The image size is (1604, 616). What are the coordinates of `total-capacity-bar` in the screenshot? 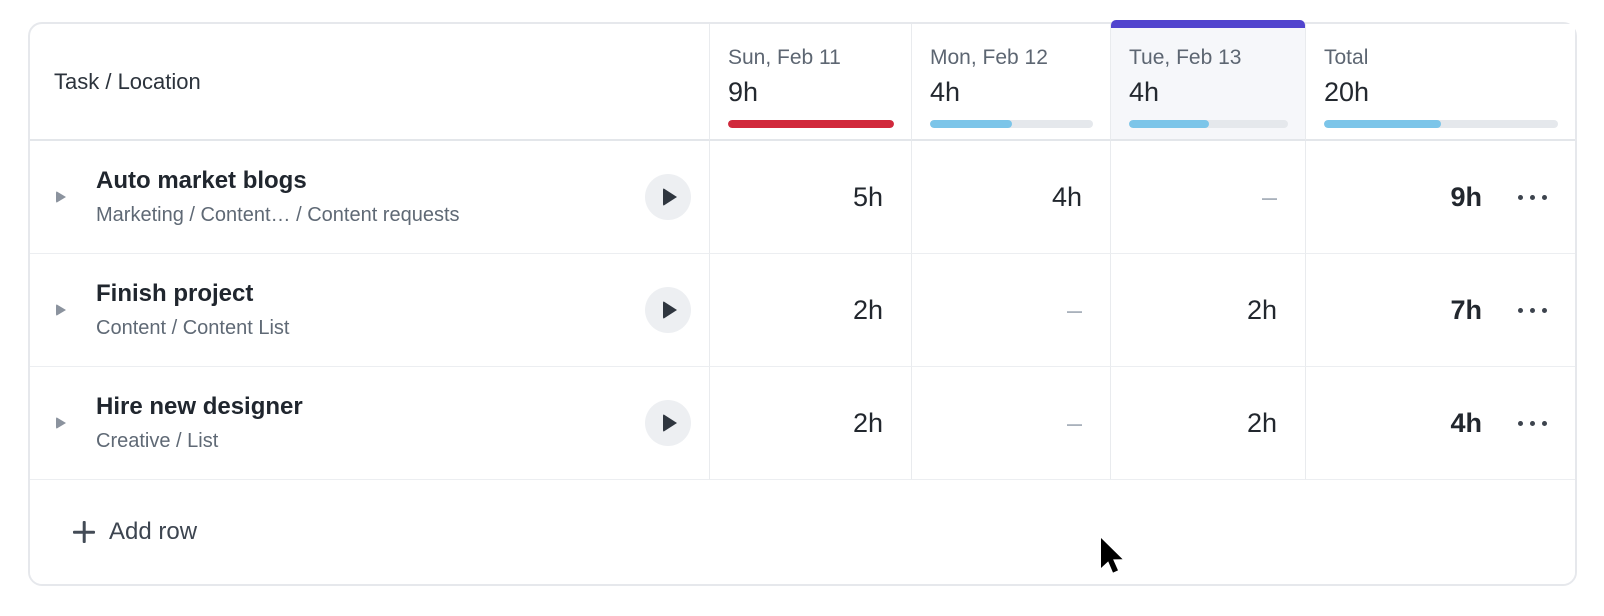 It's located at (1441, 123).